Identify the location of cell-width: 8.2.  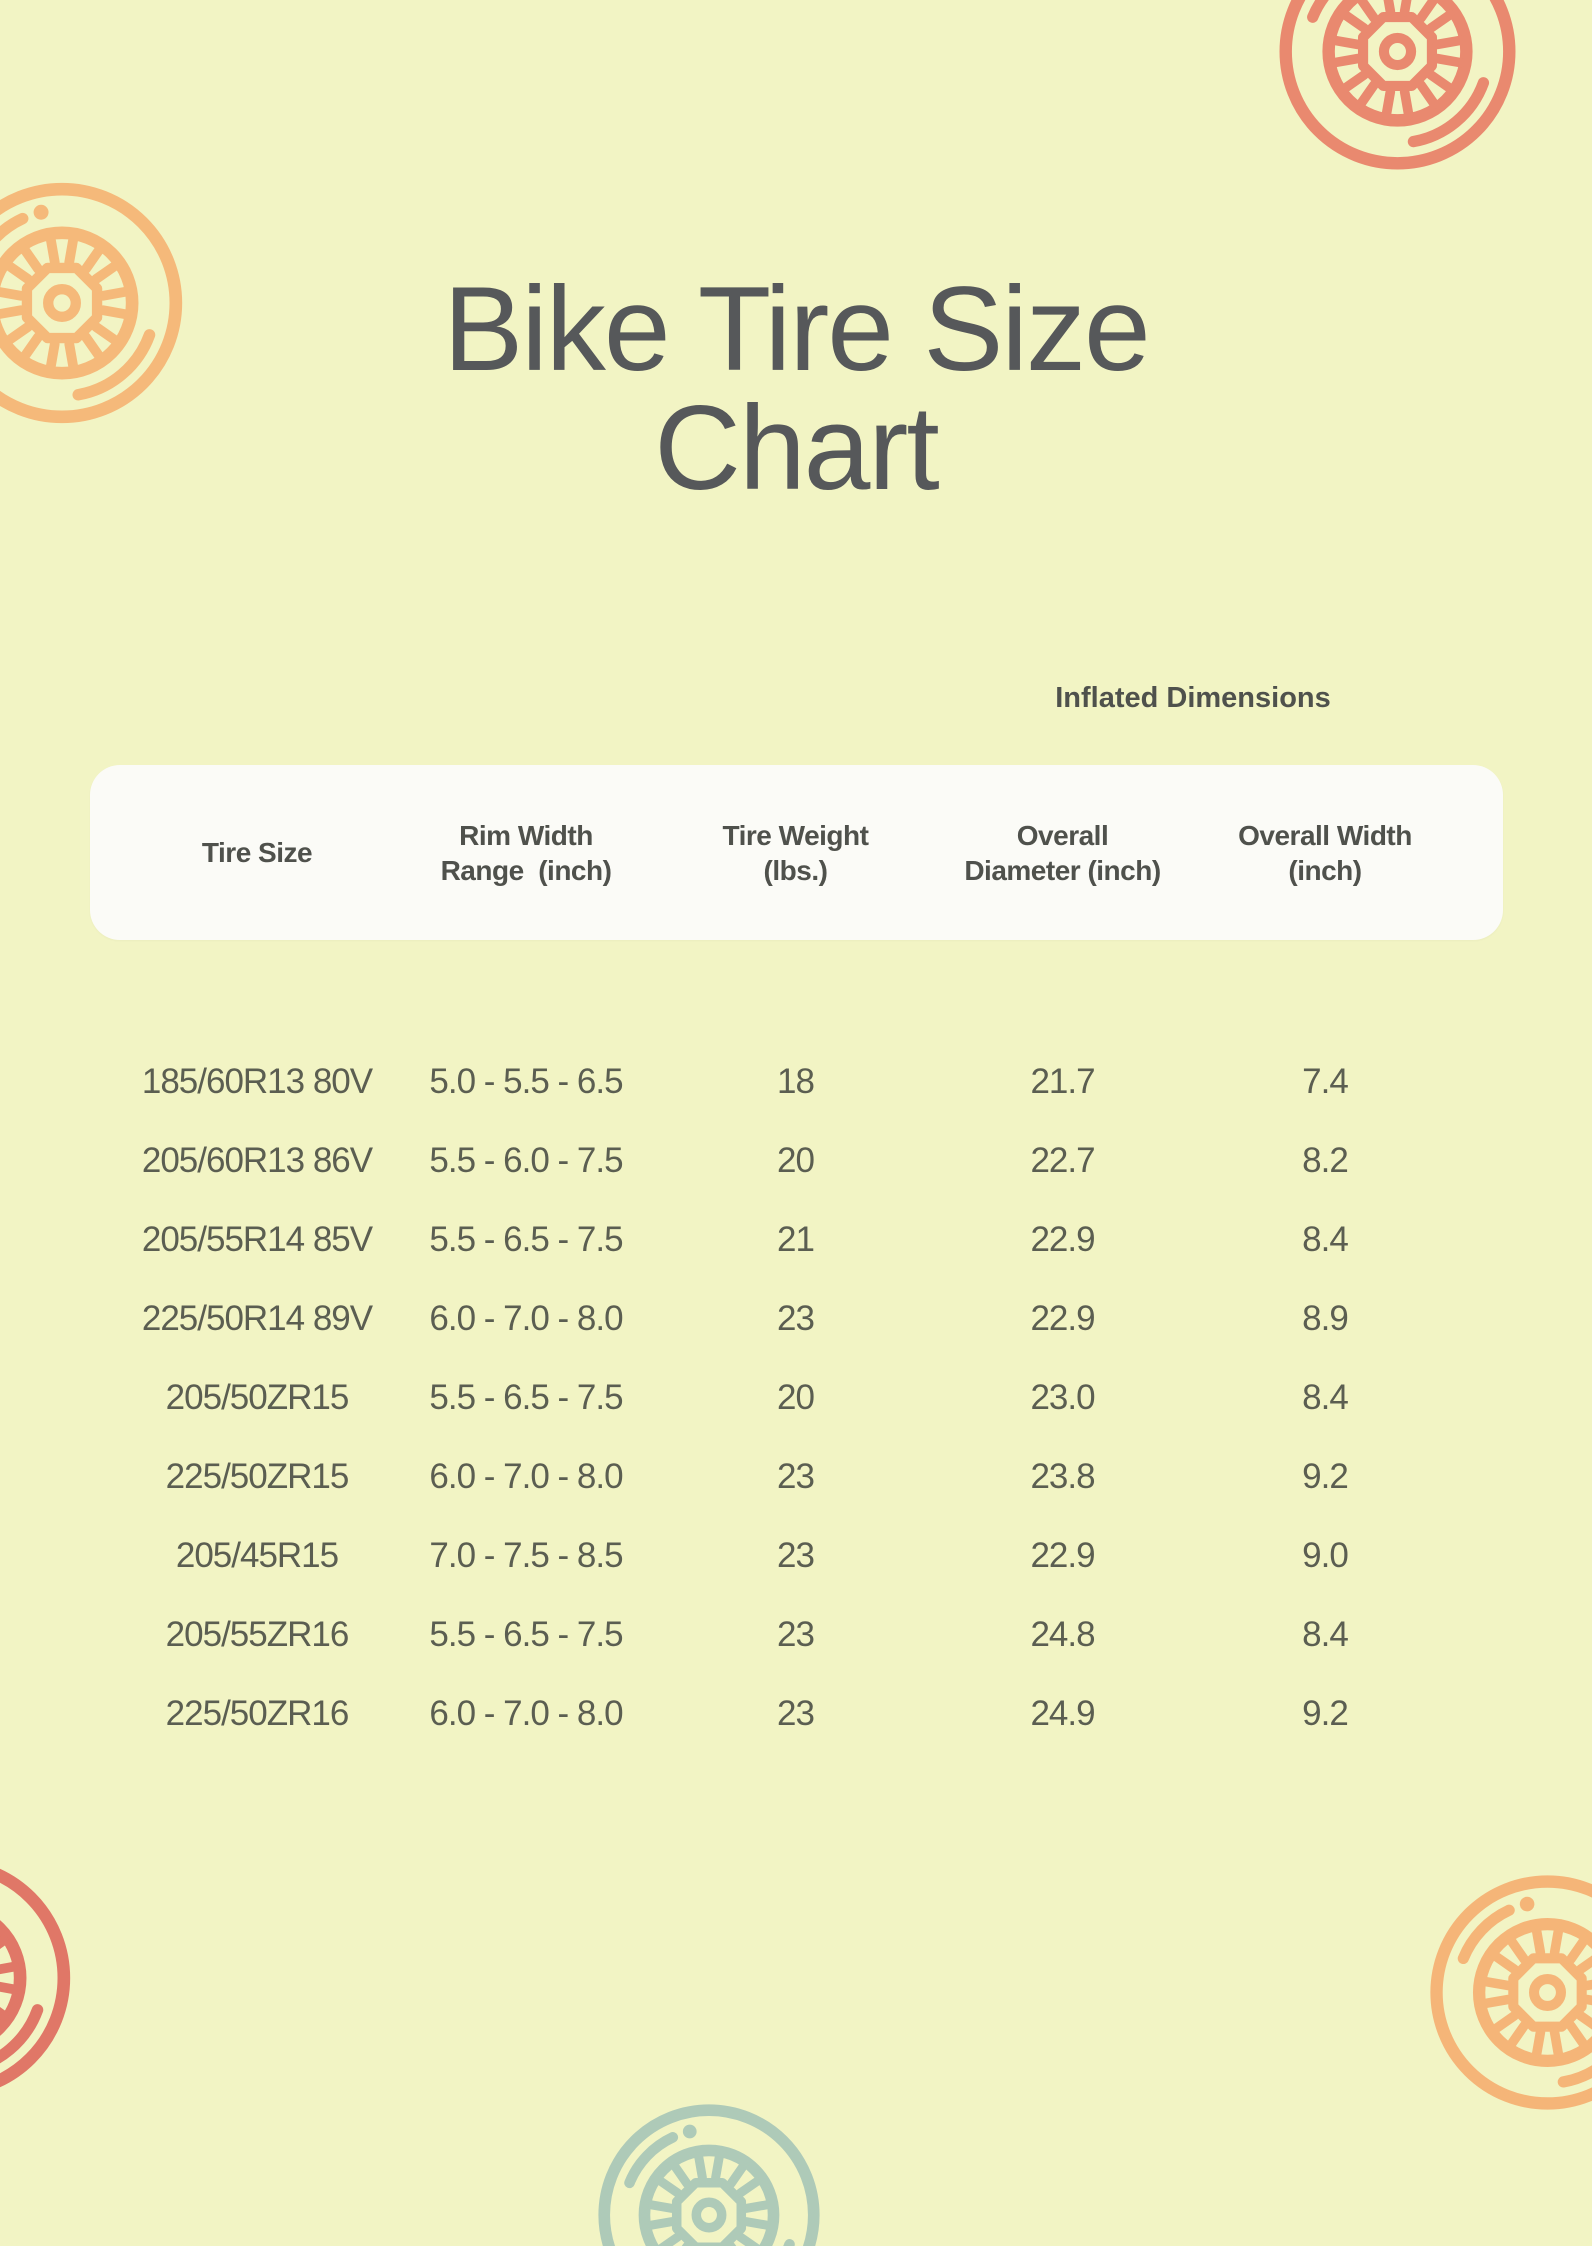
(1325, 1160).